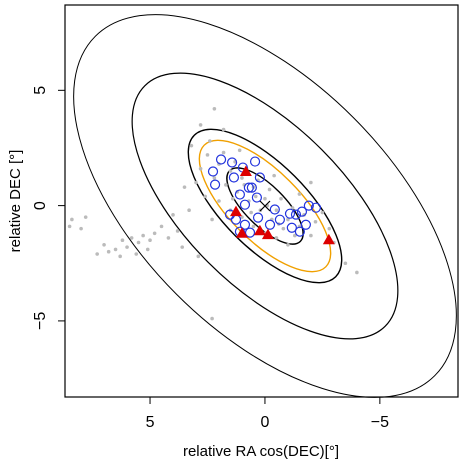 The width and height of the screenshot is (474, 474). I want to click on x-tick-label: 0, so click(264, 422).